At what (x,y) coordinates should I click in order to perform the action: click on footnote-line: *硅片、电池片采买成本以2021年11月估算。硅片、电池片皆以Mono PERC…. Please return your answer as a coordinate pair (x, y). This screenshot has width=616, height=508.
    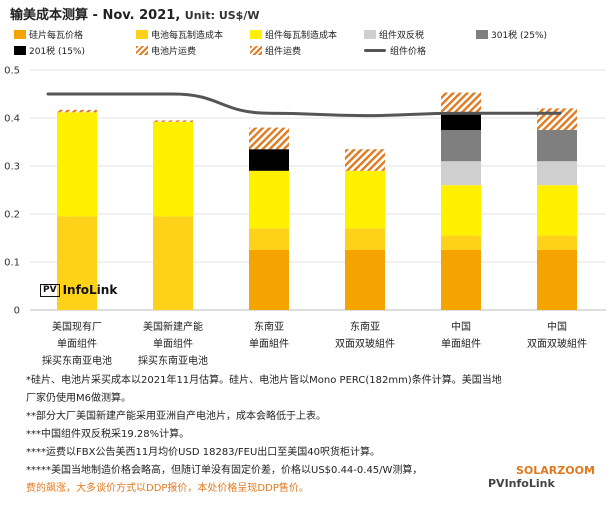
    Looking at the image, I should click on (264, 380).